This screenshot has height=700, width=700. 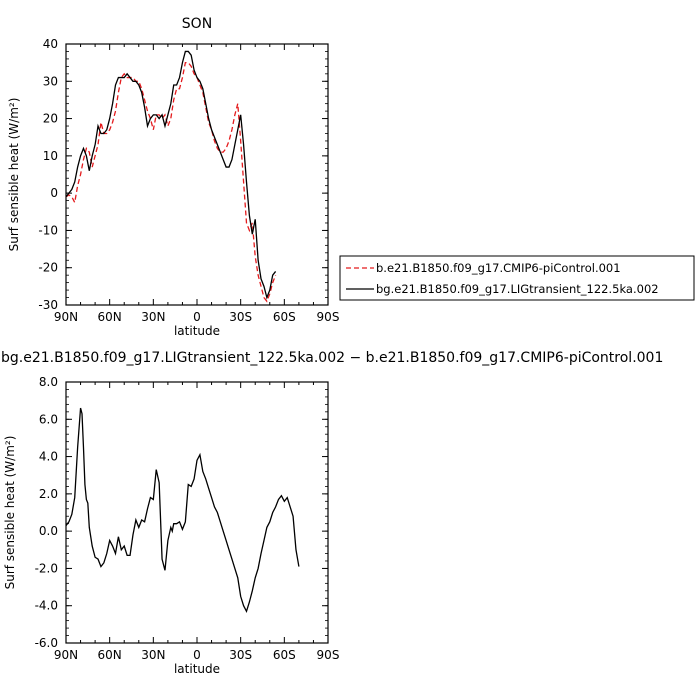 I want to click on y-tick-label: 10, so click(x=50, y=156).